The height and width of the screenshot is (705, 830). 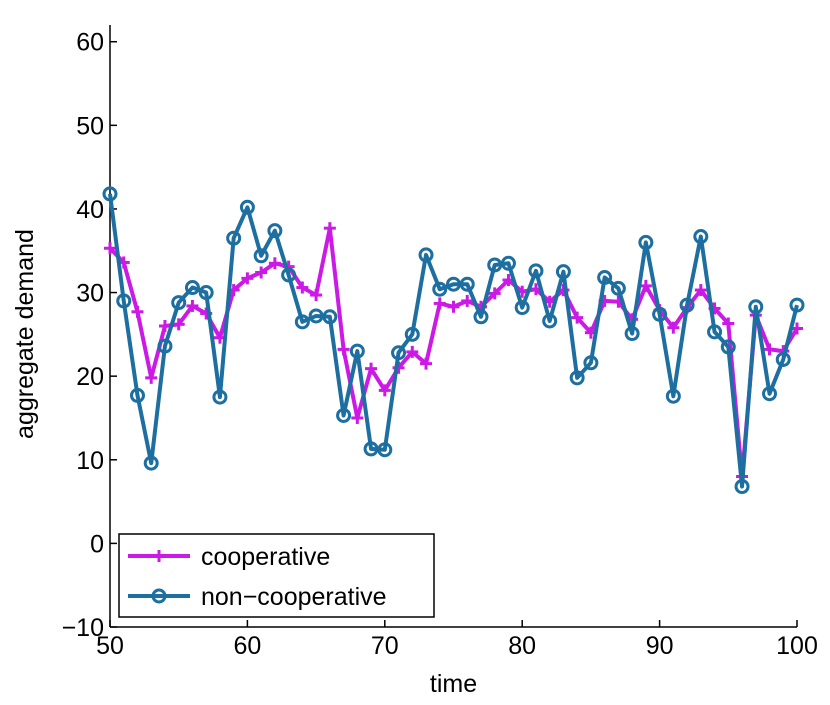 What do you see at coordinates (97, 544) in the screenshot?
I see `y-tick-label: 0` at bounding box center [97, 544].